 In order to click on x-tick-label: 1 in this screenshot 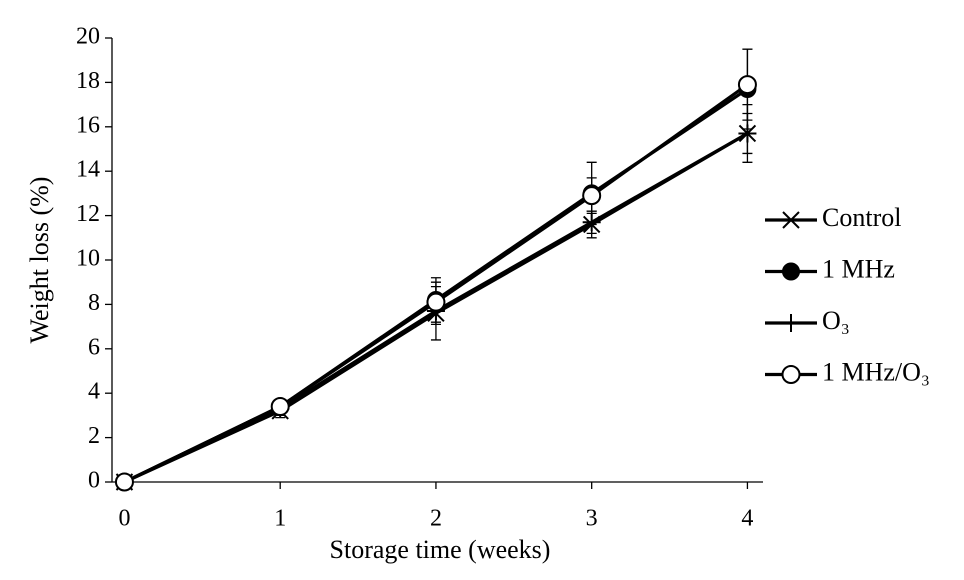, I will do `click(280, 519)`.